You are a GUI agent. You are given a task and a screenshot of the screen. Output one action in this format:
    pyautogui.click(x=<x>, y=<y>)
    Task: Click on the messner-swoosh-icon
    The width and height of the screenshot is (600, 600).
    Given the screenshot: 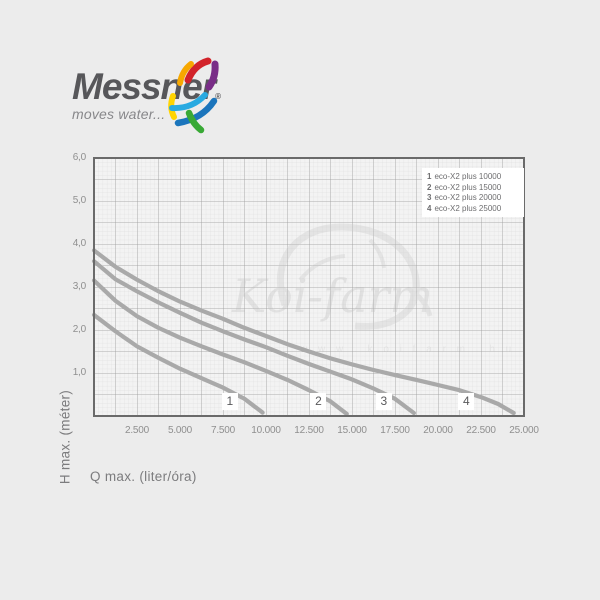 What is the action you would take?
    pyautogui.click(x=193, y=95)
    